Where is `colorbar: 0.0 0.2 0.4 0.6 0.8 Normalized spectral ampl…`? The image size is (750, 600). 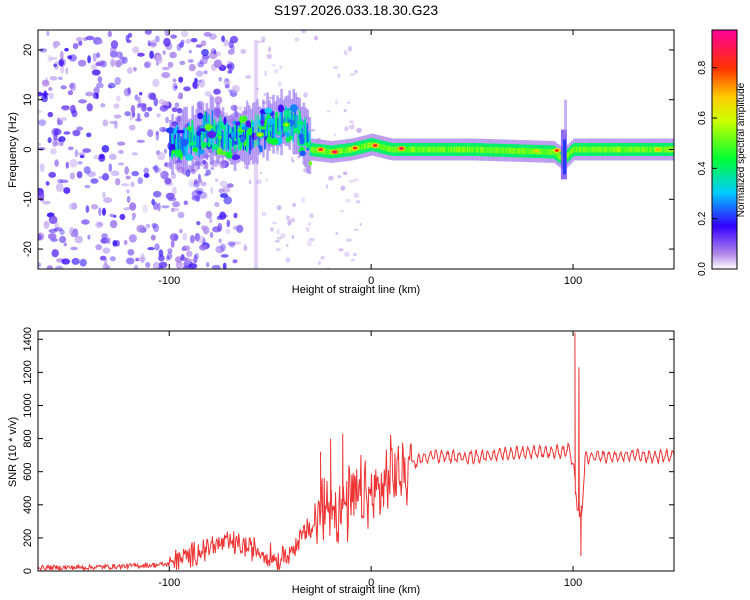
colorbar: 0.0 0.2 0.4 0.6 0.8 Normalized spectral ampl… is located at coordinates (722, 152).